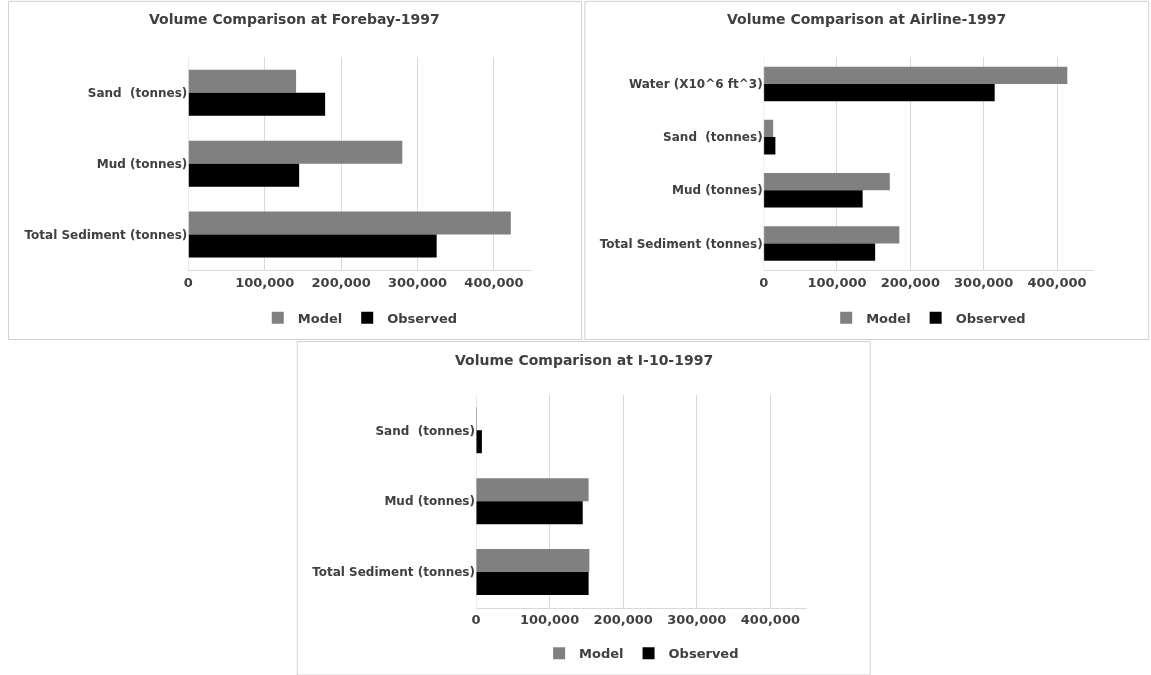  What do you see at coordinates (584, 360) in the screenshot?
I see `chart-title: Volume Comparison at I-10-1997` at bounding box center [584, 360].